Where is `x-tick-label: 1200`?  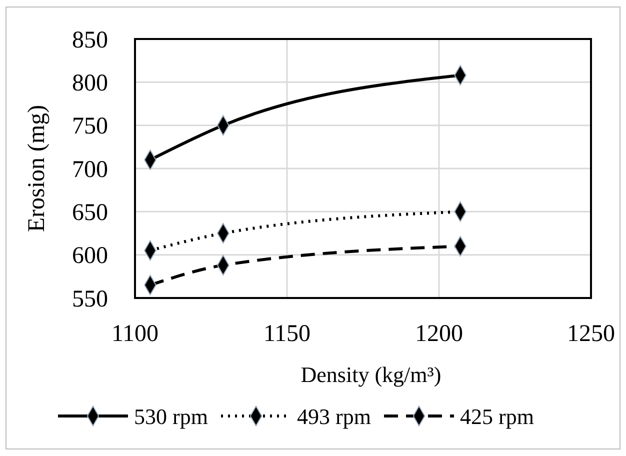
x-tick-label: 1200 is located at coordinates (439, 334).